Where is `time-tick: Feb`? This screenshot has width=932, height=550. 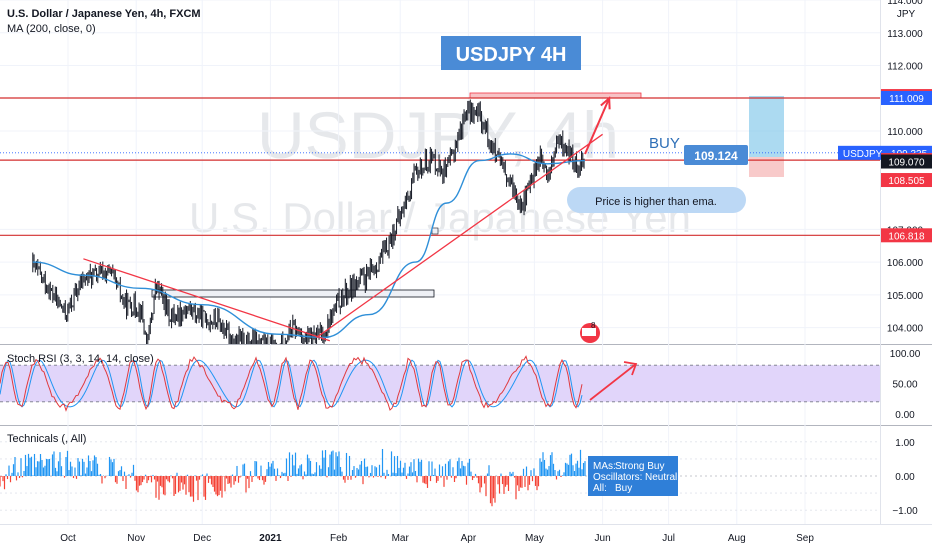 time-tick: Feb is located at coordinates (339, 538).